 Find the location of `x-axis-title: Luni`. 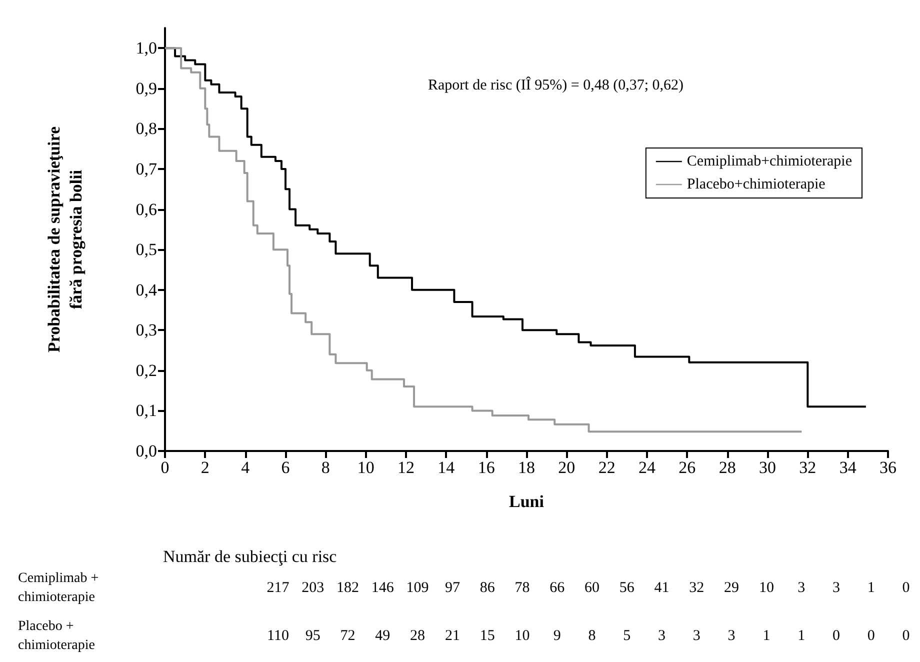

x-axis-title: Luni is located at coordinates (526, 501).